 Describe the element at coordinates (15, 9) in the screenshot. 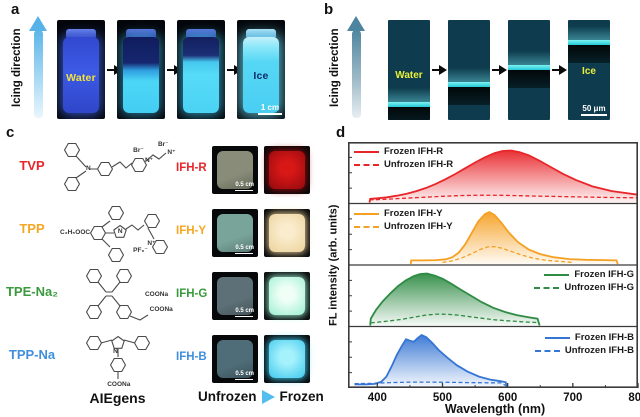

I see `panel-a-label: a` at that location.